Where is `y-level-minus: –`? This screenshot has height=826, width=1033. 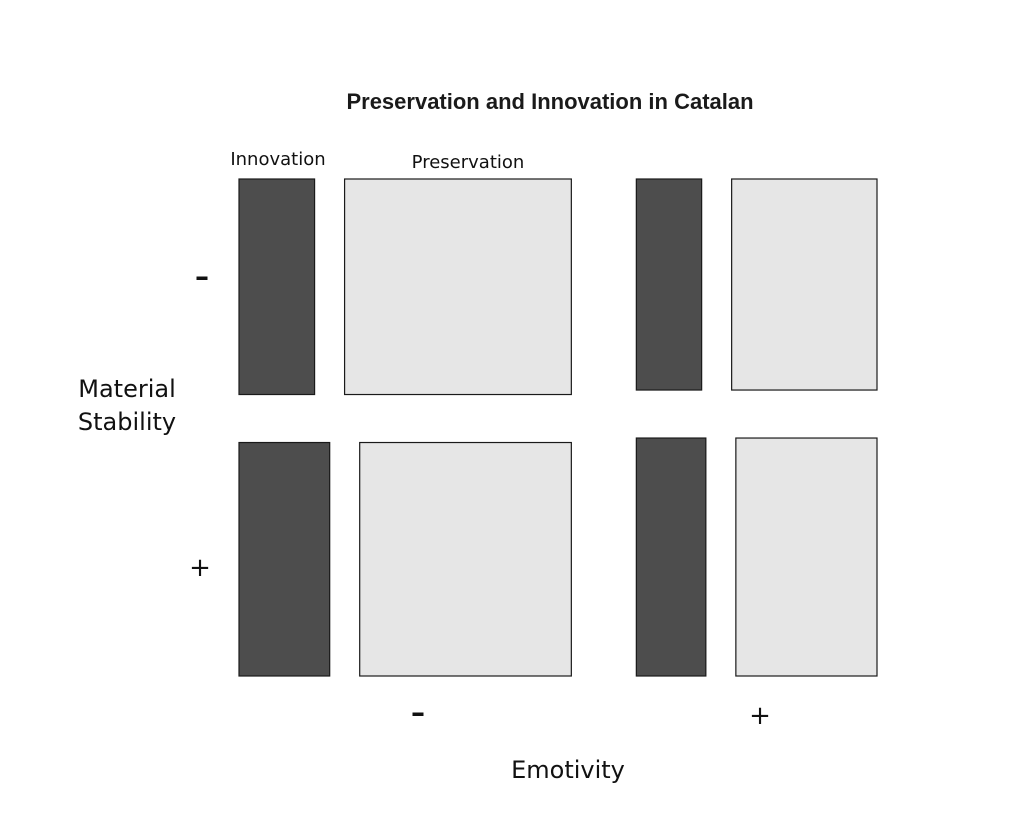 y-level-minus: – is located at coordinates (202, 276).